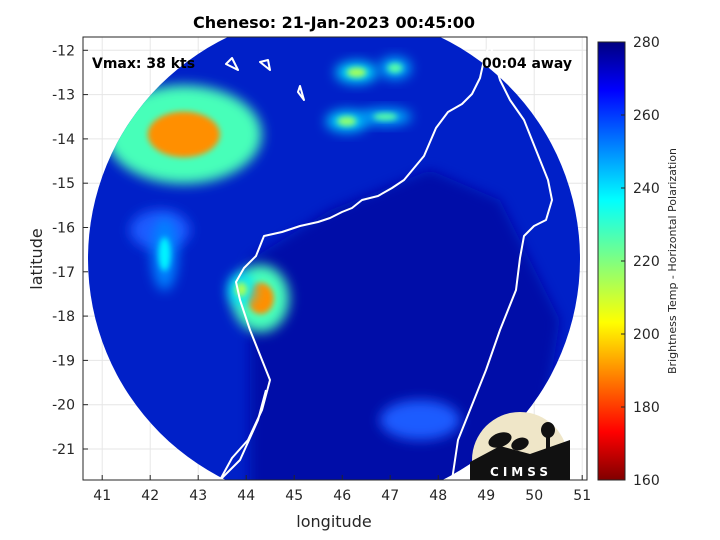 The image size is (720, 540). Describe the element at coordinates (333, 521) in the screenshot. I see `x-axis-label: longitude` at that location.